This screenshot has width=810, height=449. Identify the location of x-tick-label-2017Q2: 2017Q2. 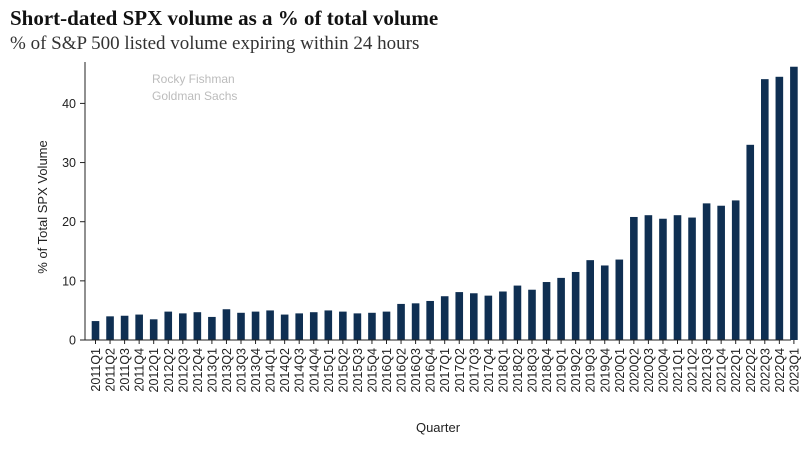
(460, 370).